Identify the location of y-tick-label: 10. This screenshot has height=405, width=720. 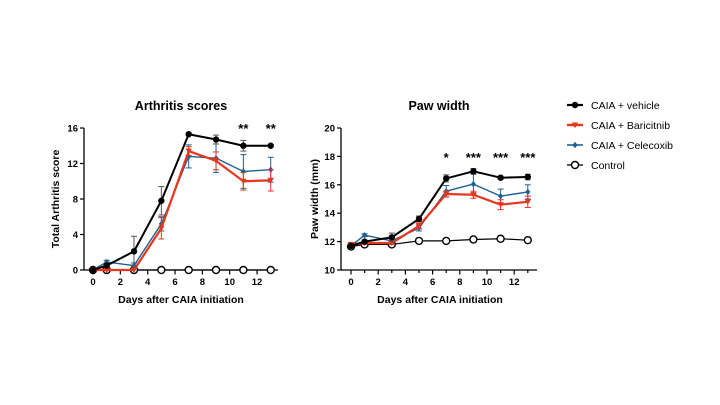
(329, 271).